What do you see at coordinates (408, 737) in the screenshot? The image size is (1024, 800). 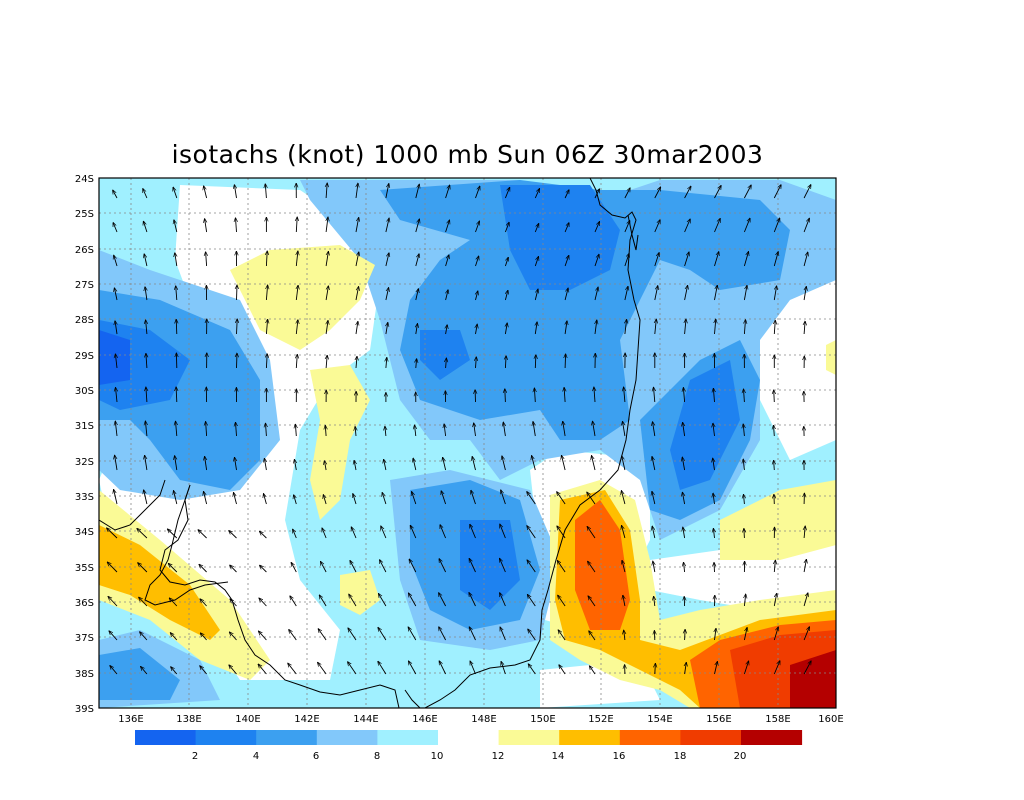 I see `colorbar-swatch` at bounding box center [408, 737].